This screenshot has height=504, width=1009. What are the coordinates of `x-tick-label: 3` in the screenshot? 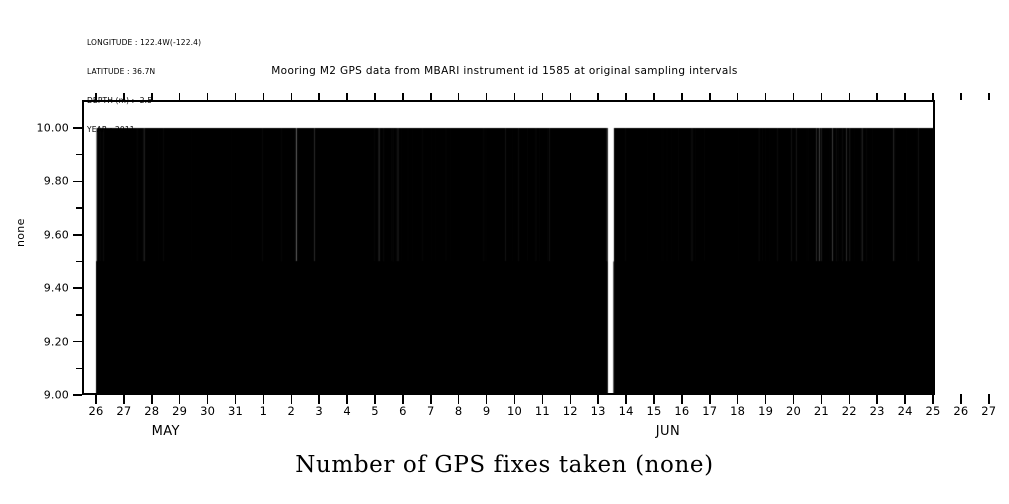 It's located at (319, 411).